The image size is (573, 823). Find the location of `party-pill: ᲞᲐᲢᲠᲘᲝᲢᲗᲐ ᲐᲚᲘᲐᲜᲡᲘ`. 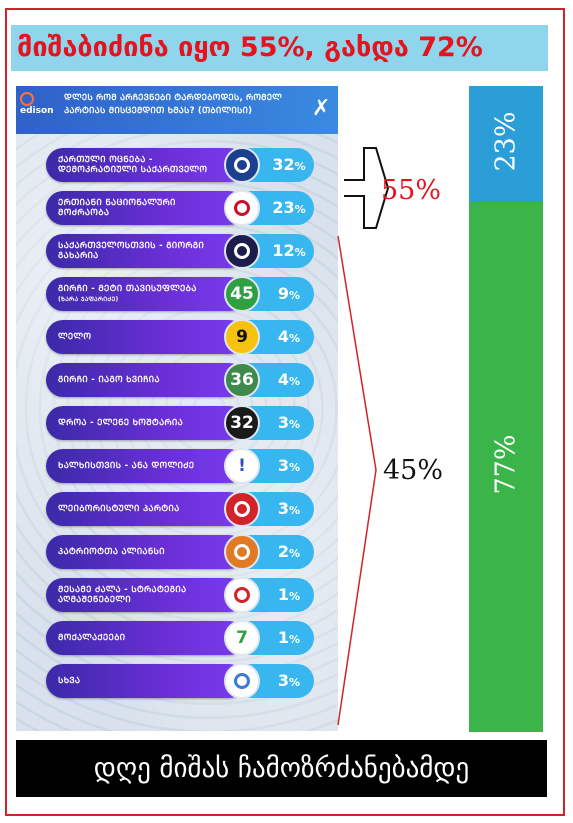

party-pill: ᲞᲐᲢᲠᲘᲝᲢᲗᲐ ᲐᲚᲘᲐᲜᲡᲘ is located at coordinates (146, 552).